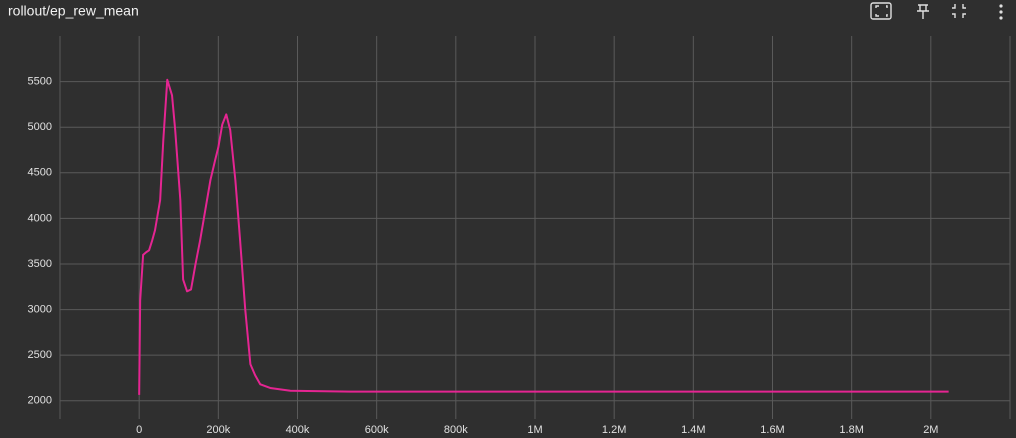  Describe the element at coordinates (534, 430) in the screenshot. I see `x-tick-label: 1M` at that location.